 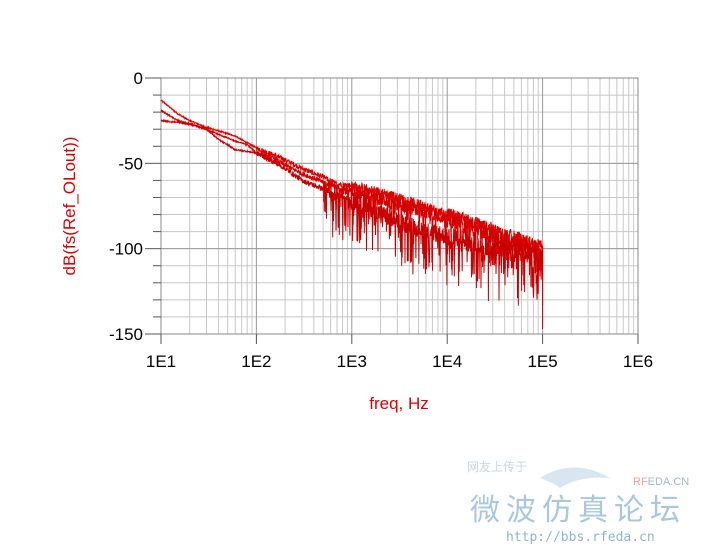 I want to click on x-tick-label: 1E5, so click(x=542, y=361).